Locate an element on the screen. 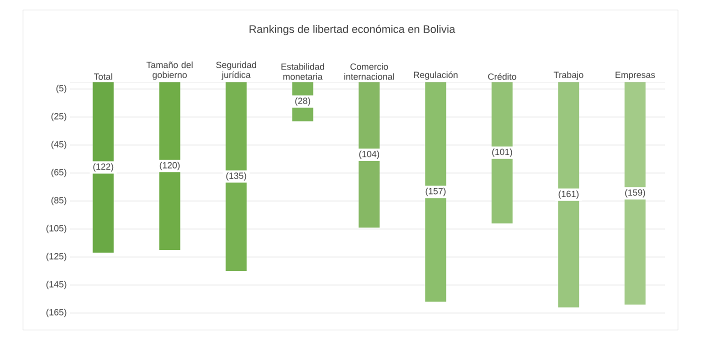 Image resolution: width=705 pixels, height=337 pixels. data-label: (161) is located at coordinates (568, 194).